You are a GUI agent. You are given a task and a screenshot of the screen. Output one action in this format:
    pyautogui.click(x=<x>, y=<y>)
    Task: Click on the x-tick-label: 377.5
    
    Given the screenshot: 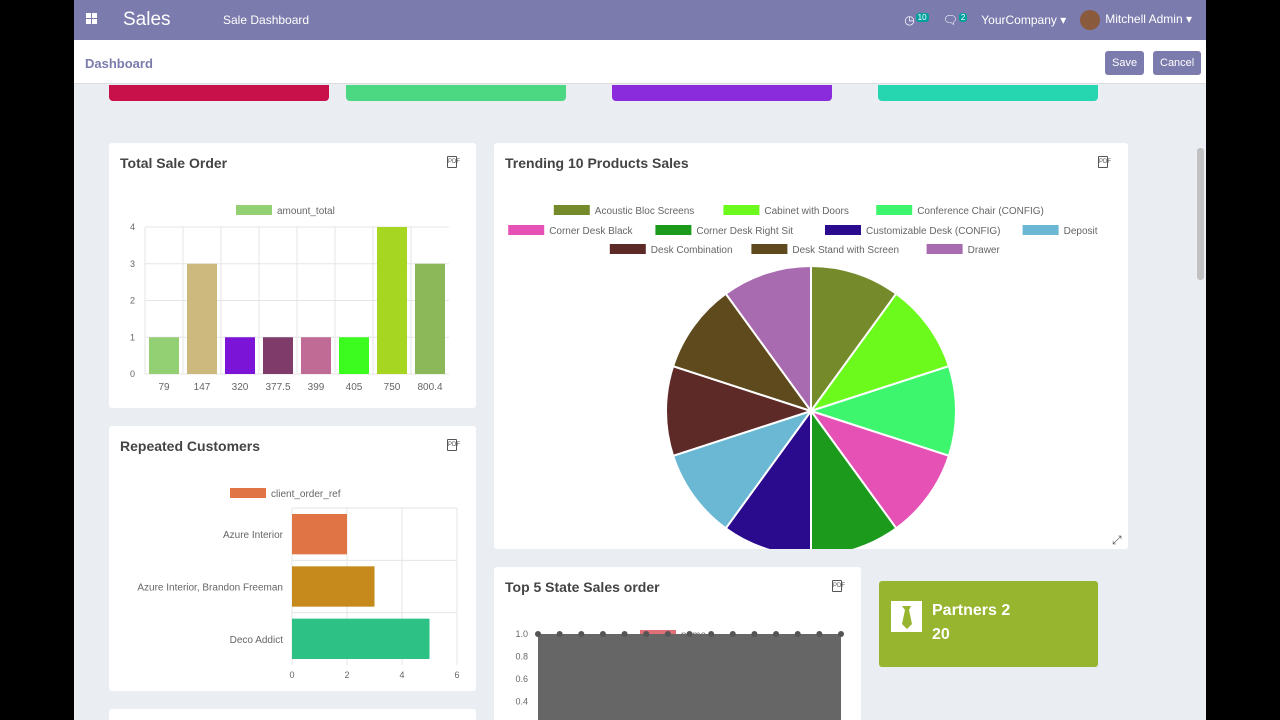 What is the action you would take?
    pyautogui.click(x=277, y=387)
    